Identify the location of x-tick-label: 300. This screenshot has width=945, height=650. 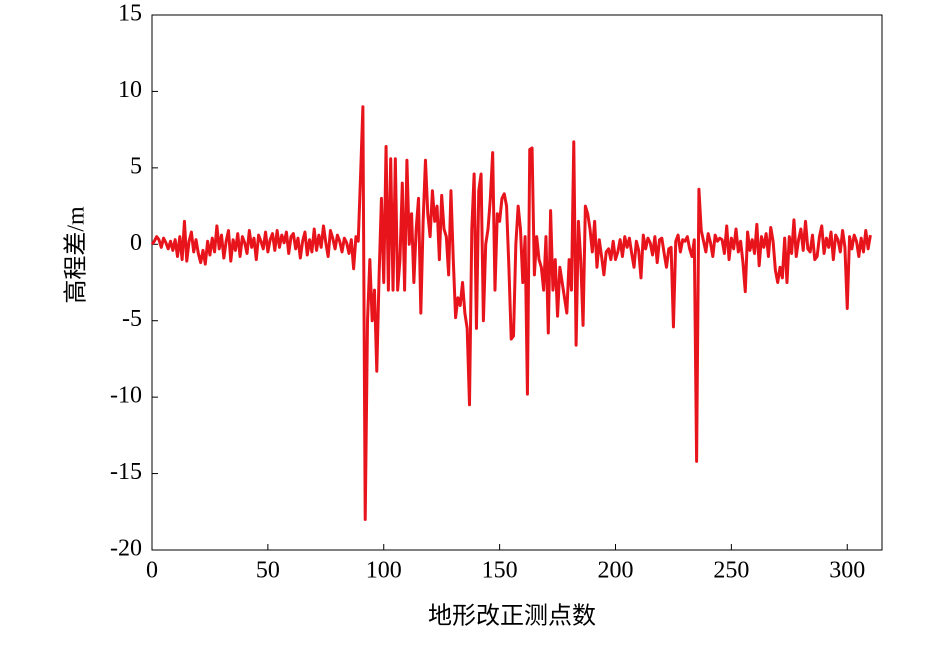
(847, 571).